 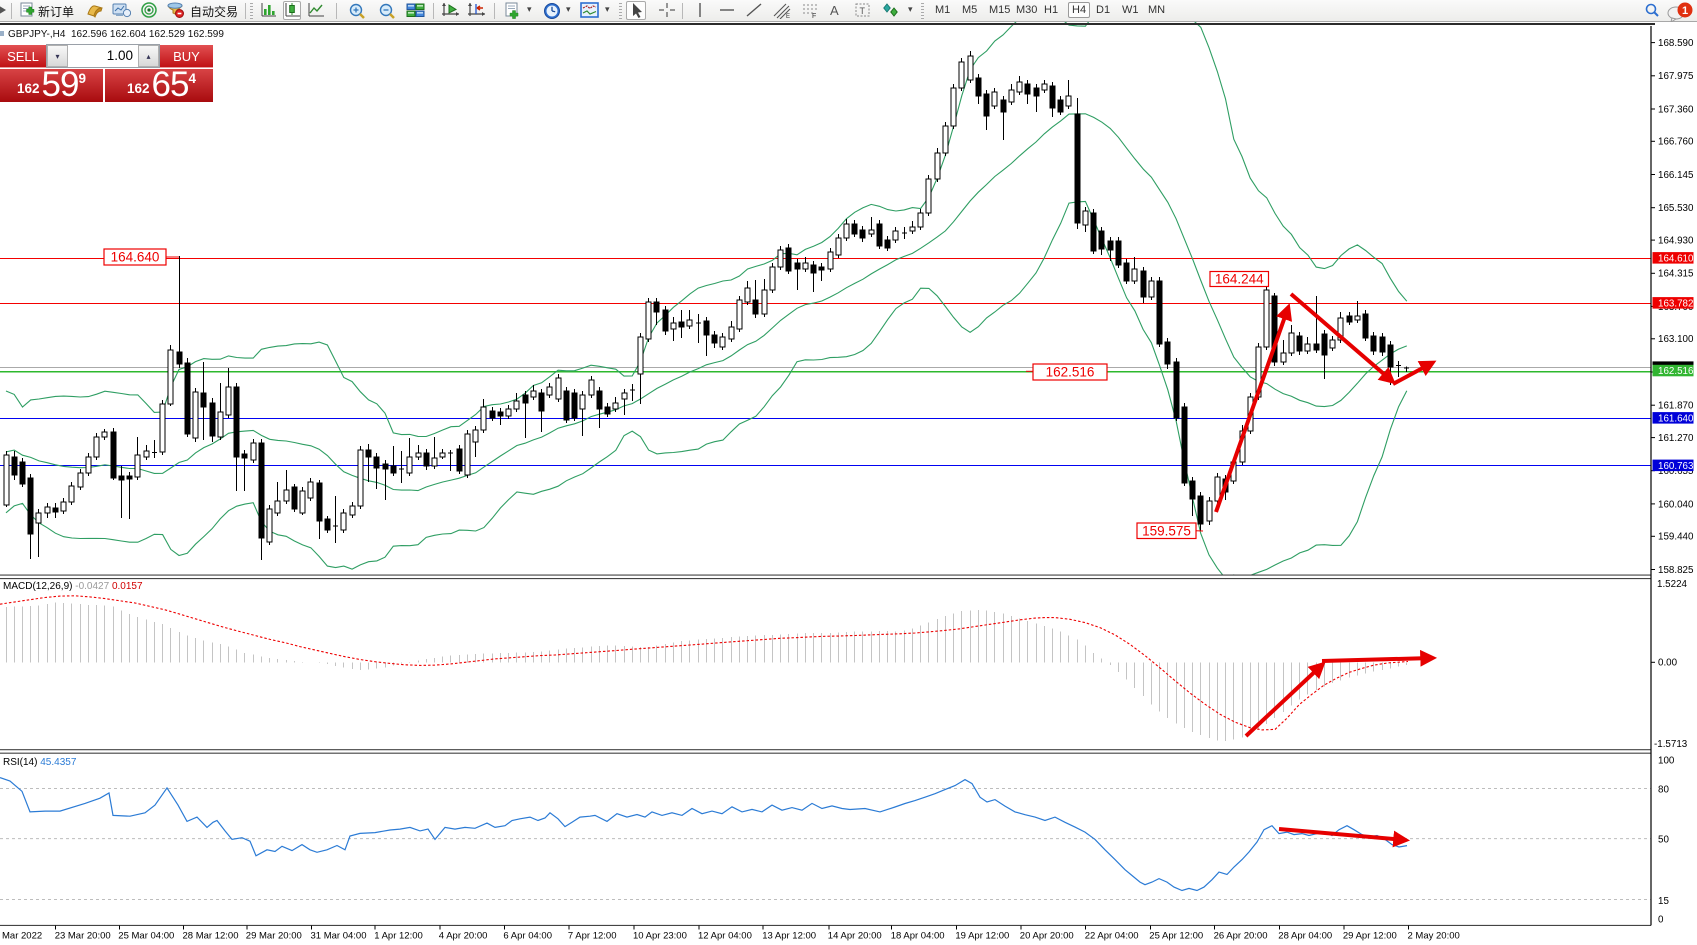 What do you see at coordinates (135, 257) in the screenshot?
I see `svg-text: 164.640` at bounding box center [135, 257].